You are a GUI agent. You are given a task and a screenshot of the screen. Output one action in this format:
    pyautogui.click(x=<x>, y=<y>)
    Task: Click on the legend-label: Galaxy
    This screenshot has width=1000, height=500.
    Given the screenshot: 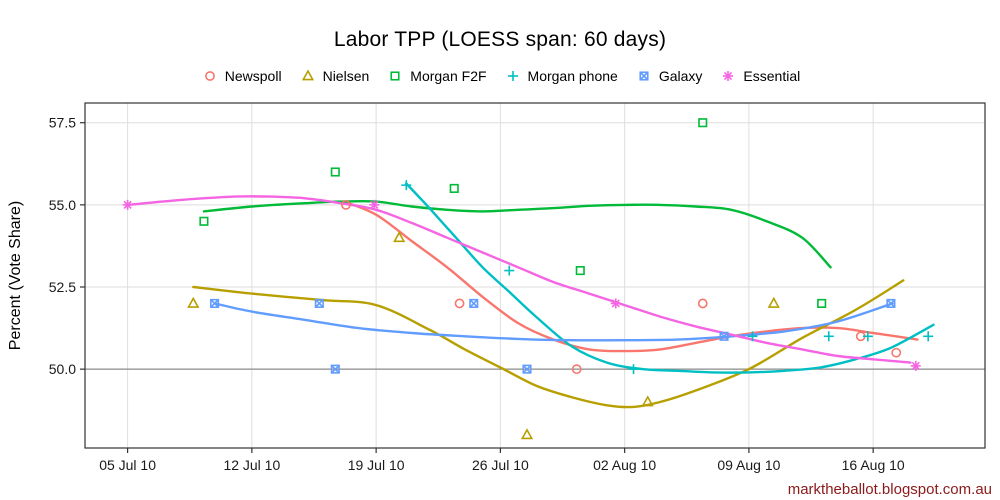 What is the action you would take?
    pyautogui.click(x=680, y=76)
    